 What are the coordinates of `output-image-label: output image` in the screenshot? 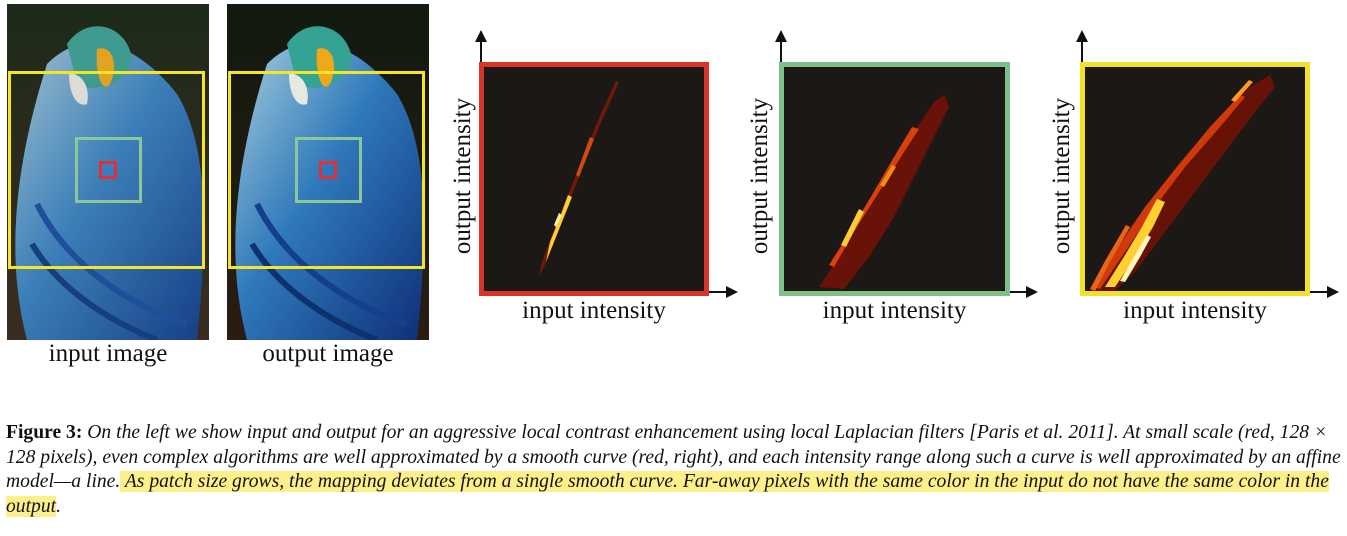 It's located at (328, 353).